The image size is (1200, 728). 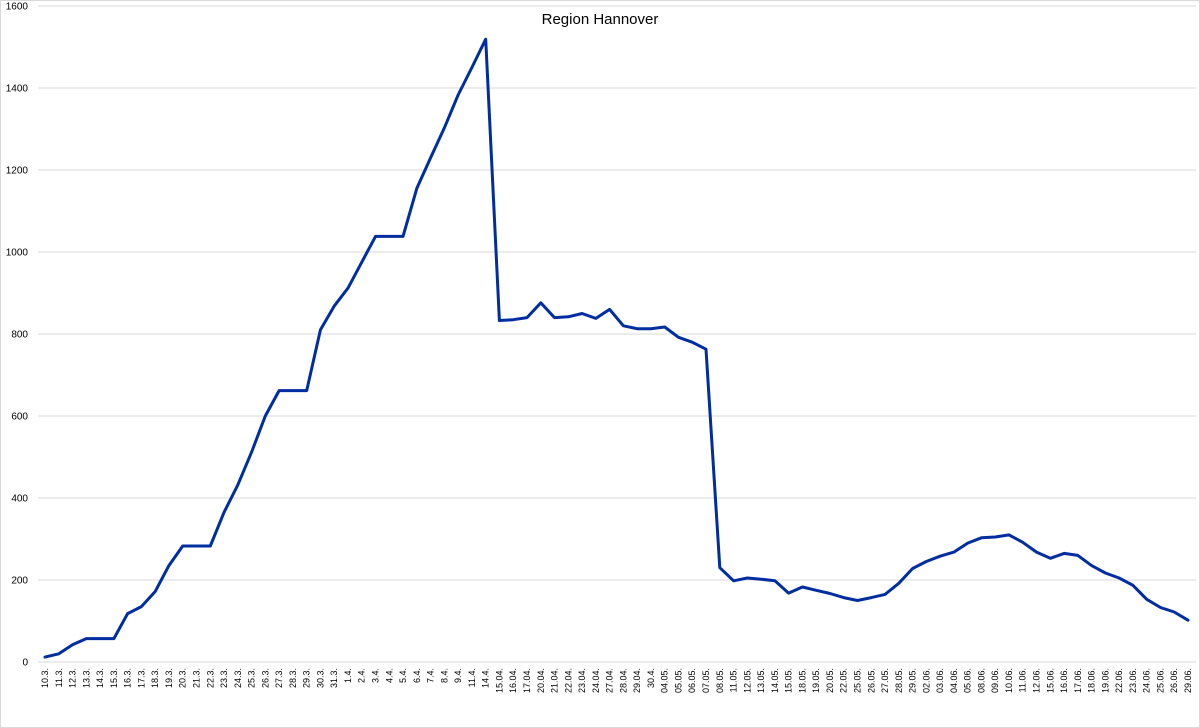 I want to click on x-tick-label: 28.04., so click(x=623, y=680).